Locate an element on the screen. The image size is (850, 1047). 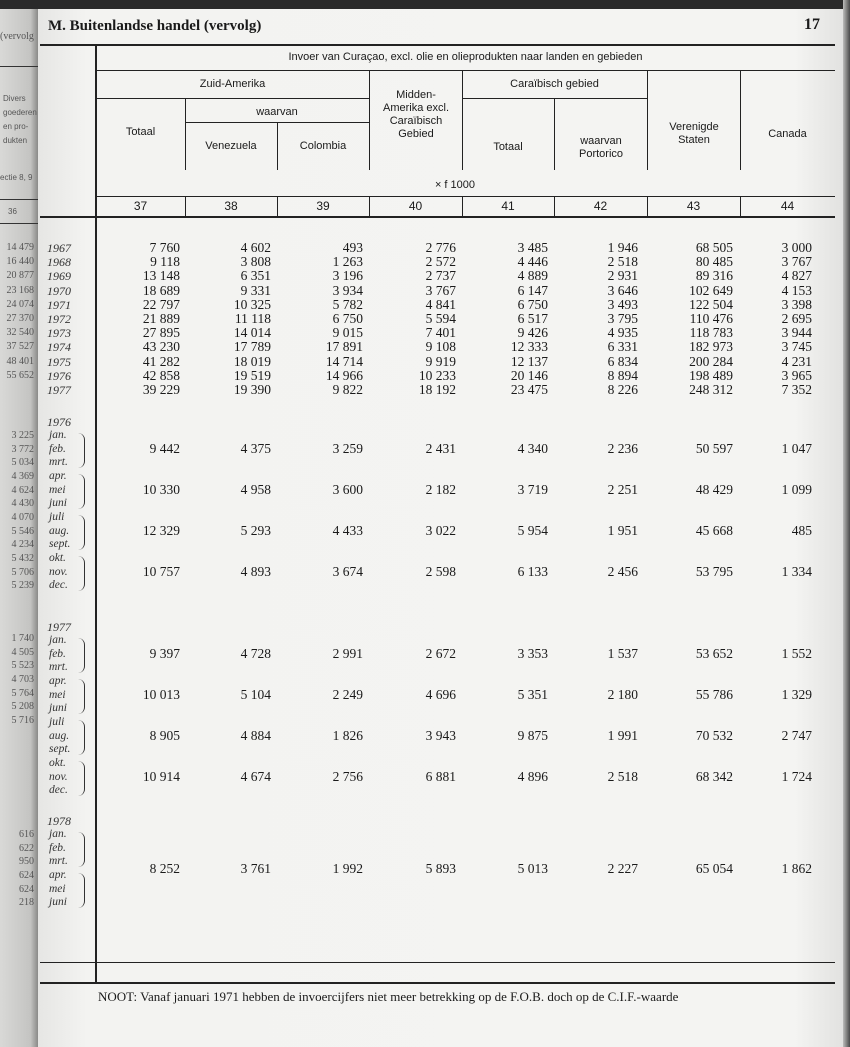
table-cell: 9 822 is located at coordinates (347, 389).